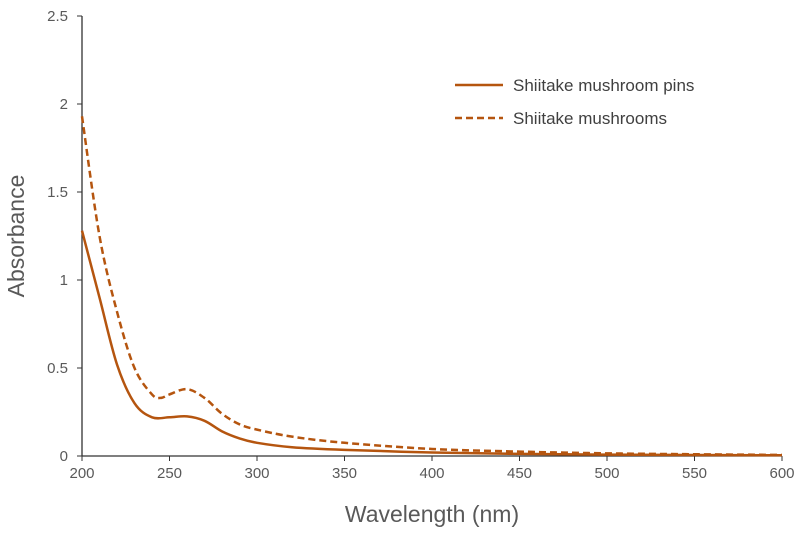 This screenshot has height=536, width=800. What do you see at coordinates (432, 514) in the screenshot?
I see `x-axis-label: Wavelength (nm)` at bounding box center [432, 514].